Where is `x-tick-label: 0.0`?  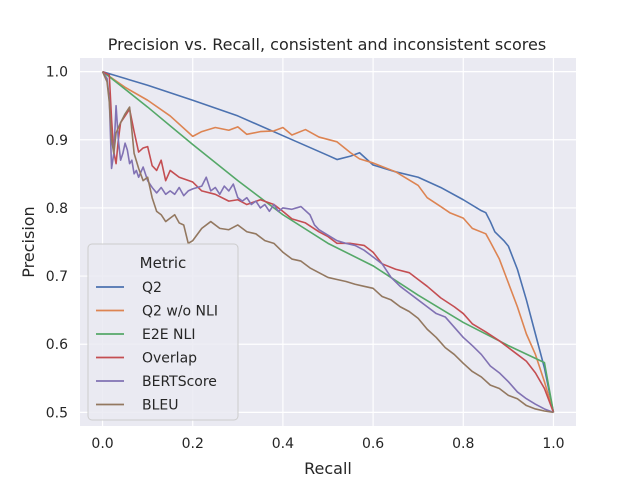 x-tick-label: 0.0 is located at coordinates (102, 444).